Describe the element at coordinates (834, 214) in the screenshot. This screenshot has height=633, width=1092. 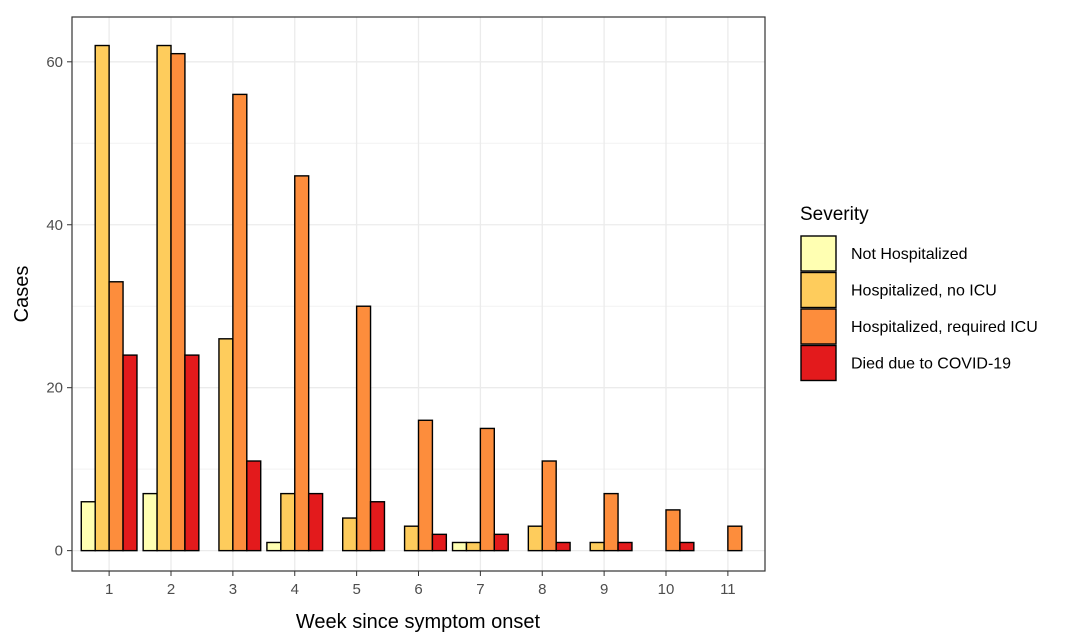
I see `legend-title: Severity` at that location.